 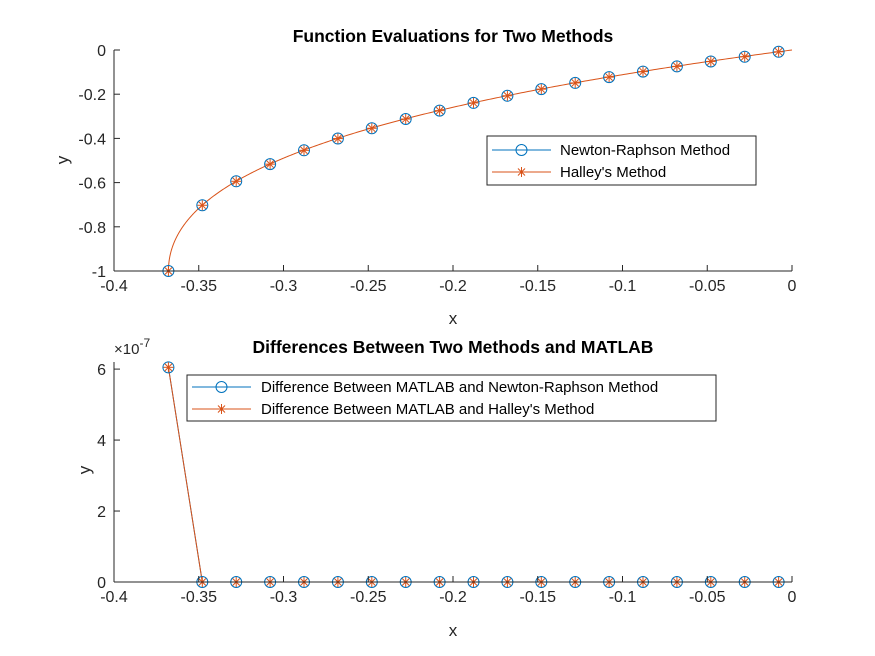 I want to click on bottom-y-exponent: ×10⁻⁷, so click(x=132, y=347).